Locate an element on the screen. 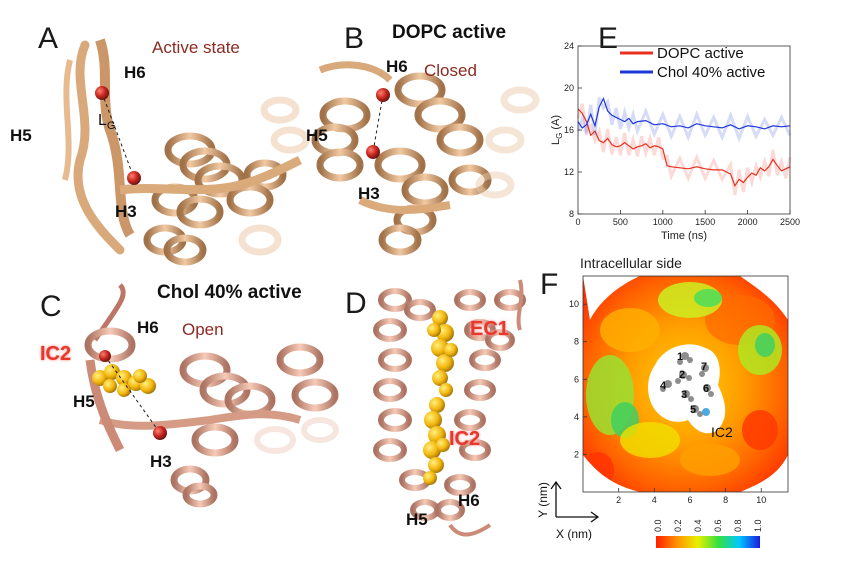 This screenshot has height=574, width=857. axis-arrows is located at coordinates (575, 501).